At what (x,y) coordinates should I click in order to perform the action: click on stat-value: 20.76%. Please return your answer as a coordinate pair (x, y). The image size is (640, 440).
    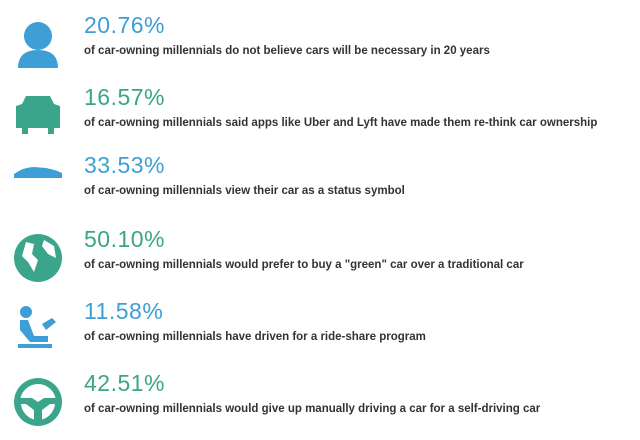
    Looking at the image, I should click on (125, 25).